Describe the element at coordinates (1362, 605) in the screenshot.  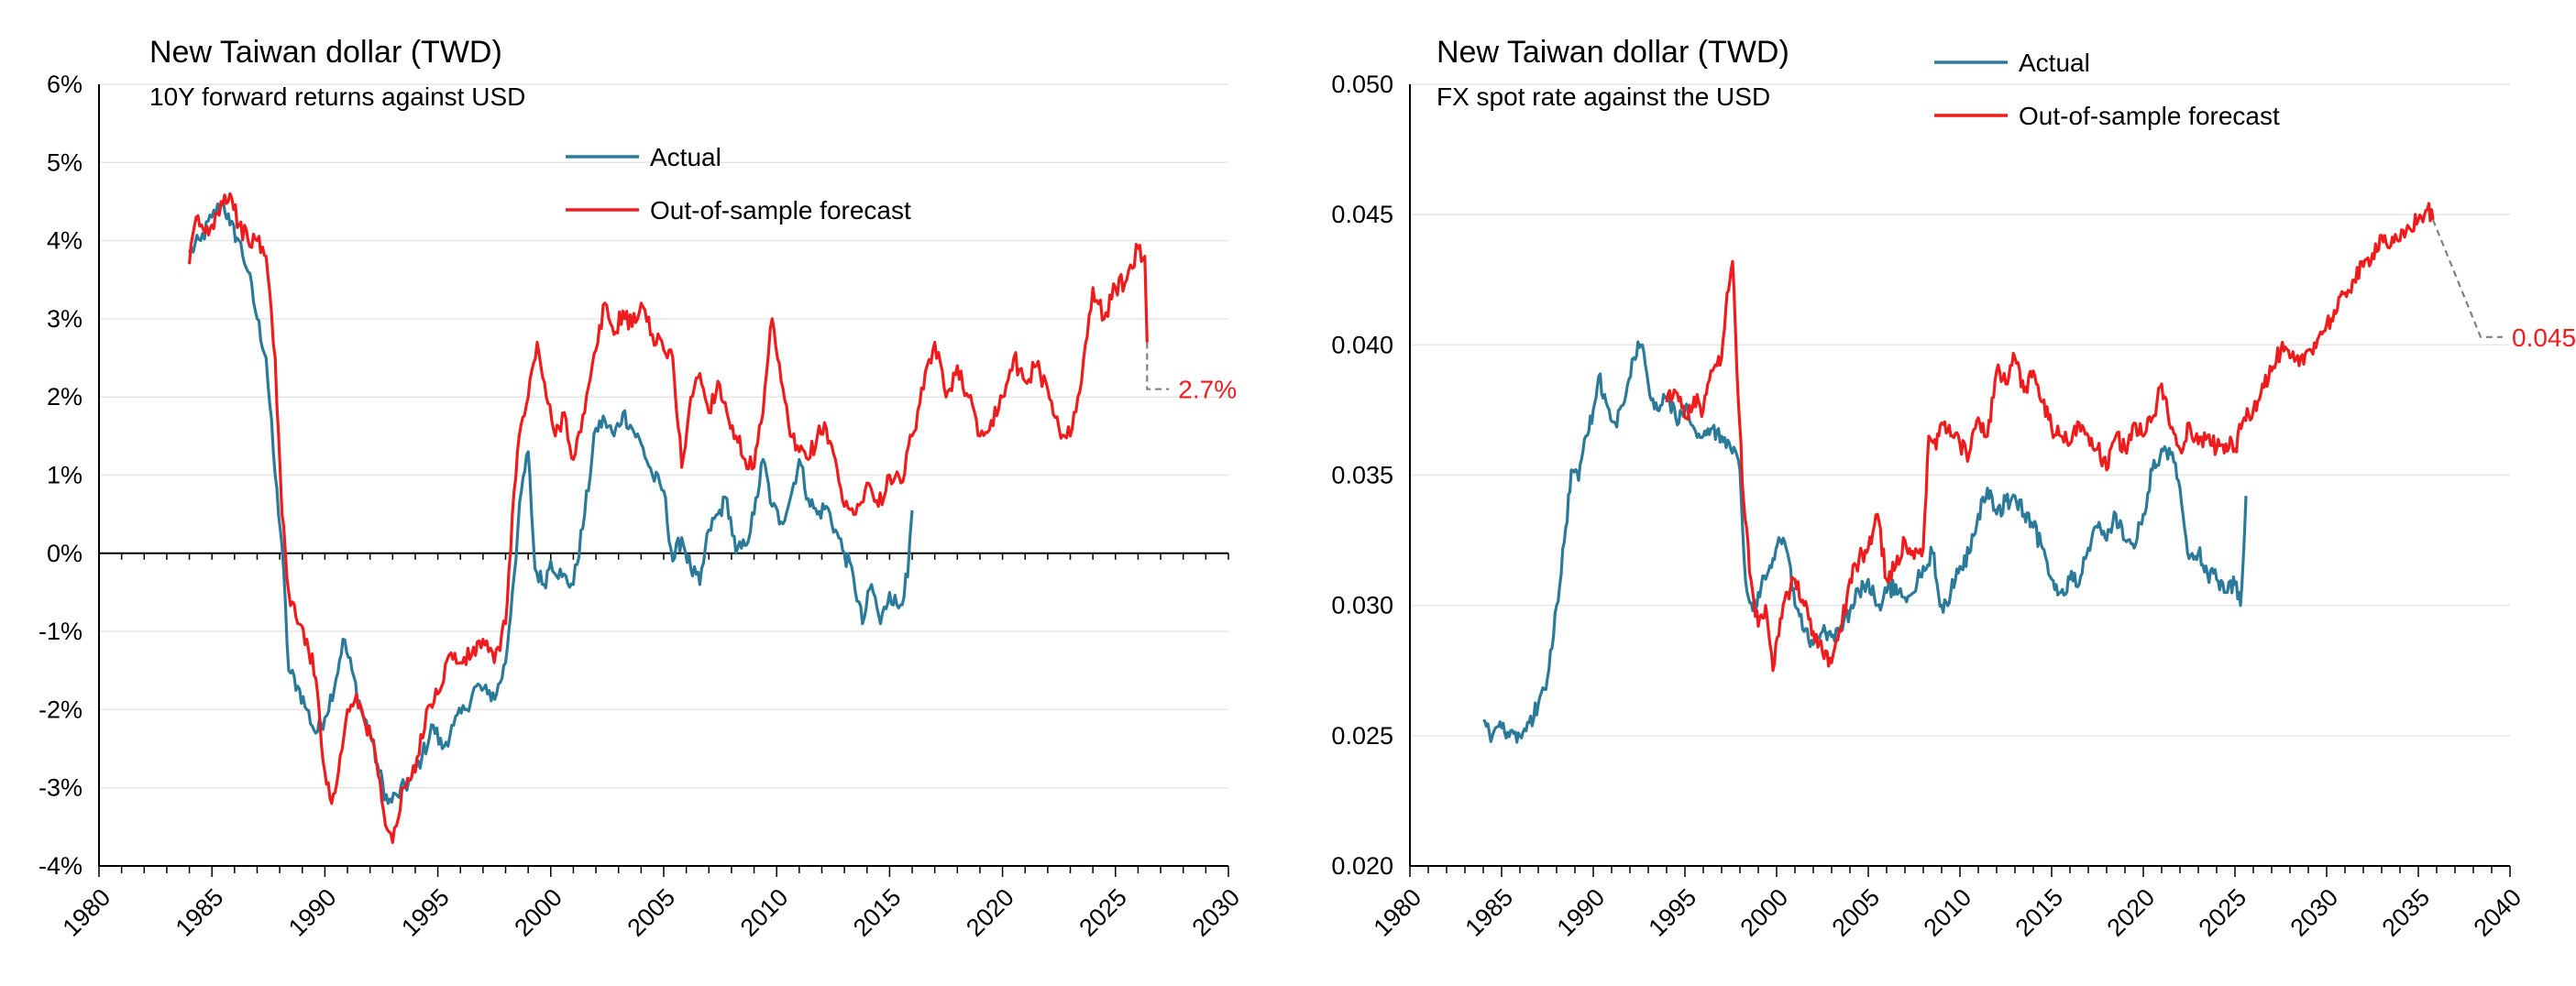
I see `y-tick-label: 0.030` at that location.